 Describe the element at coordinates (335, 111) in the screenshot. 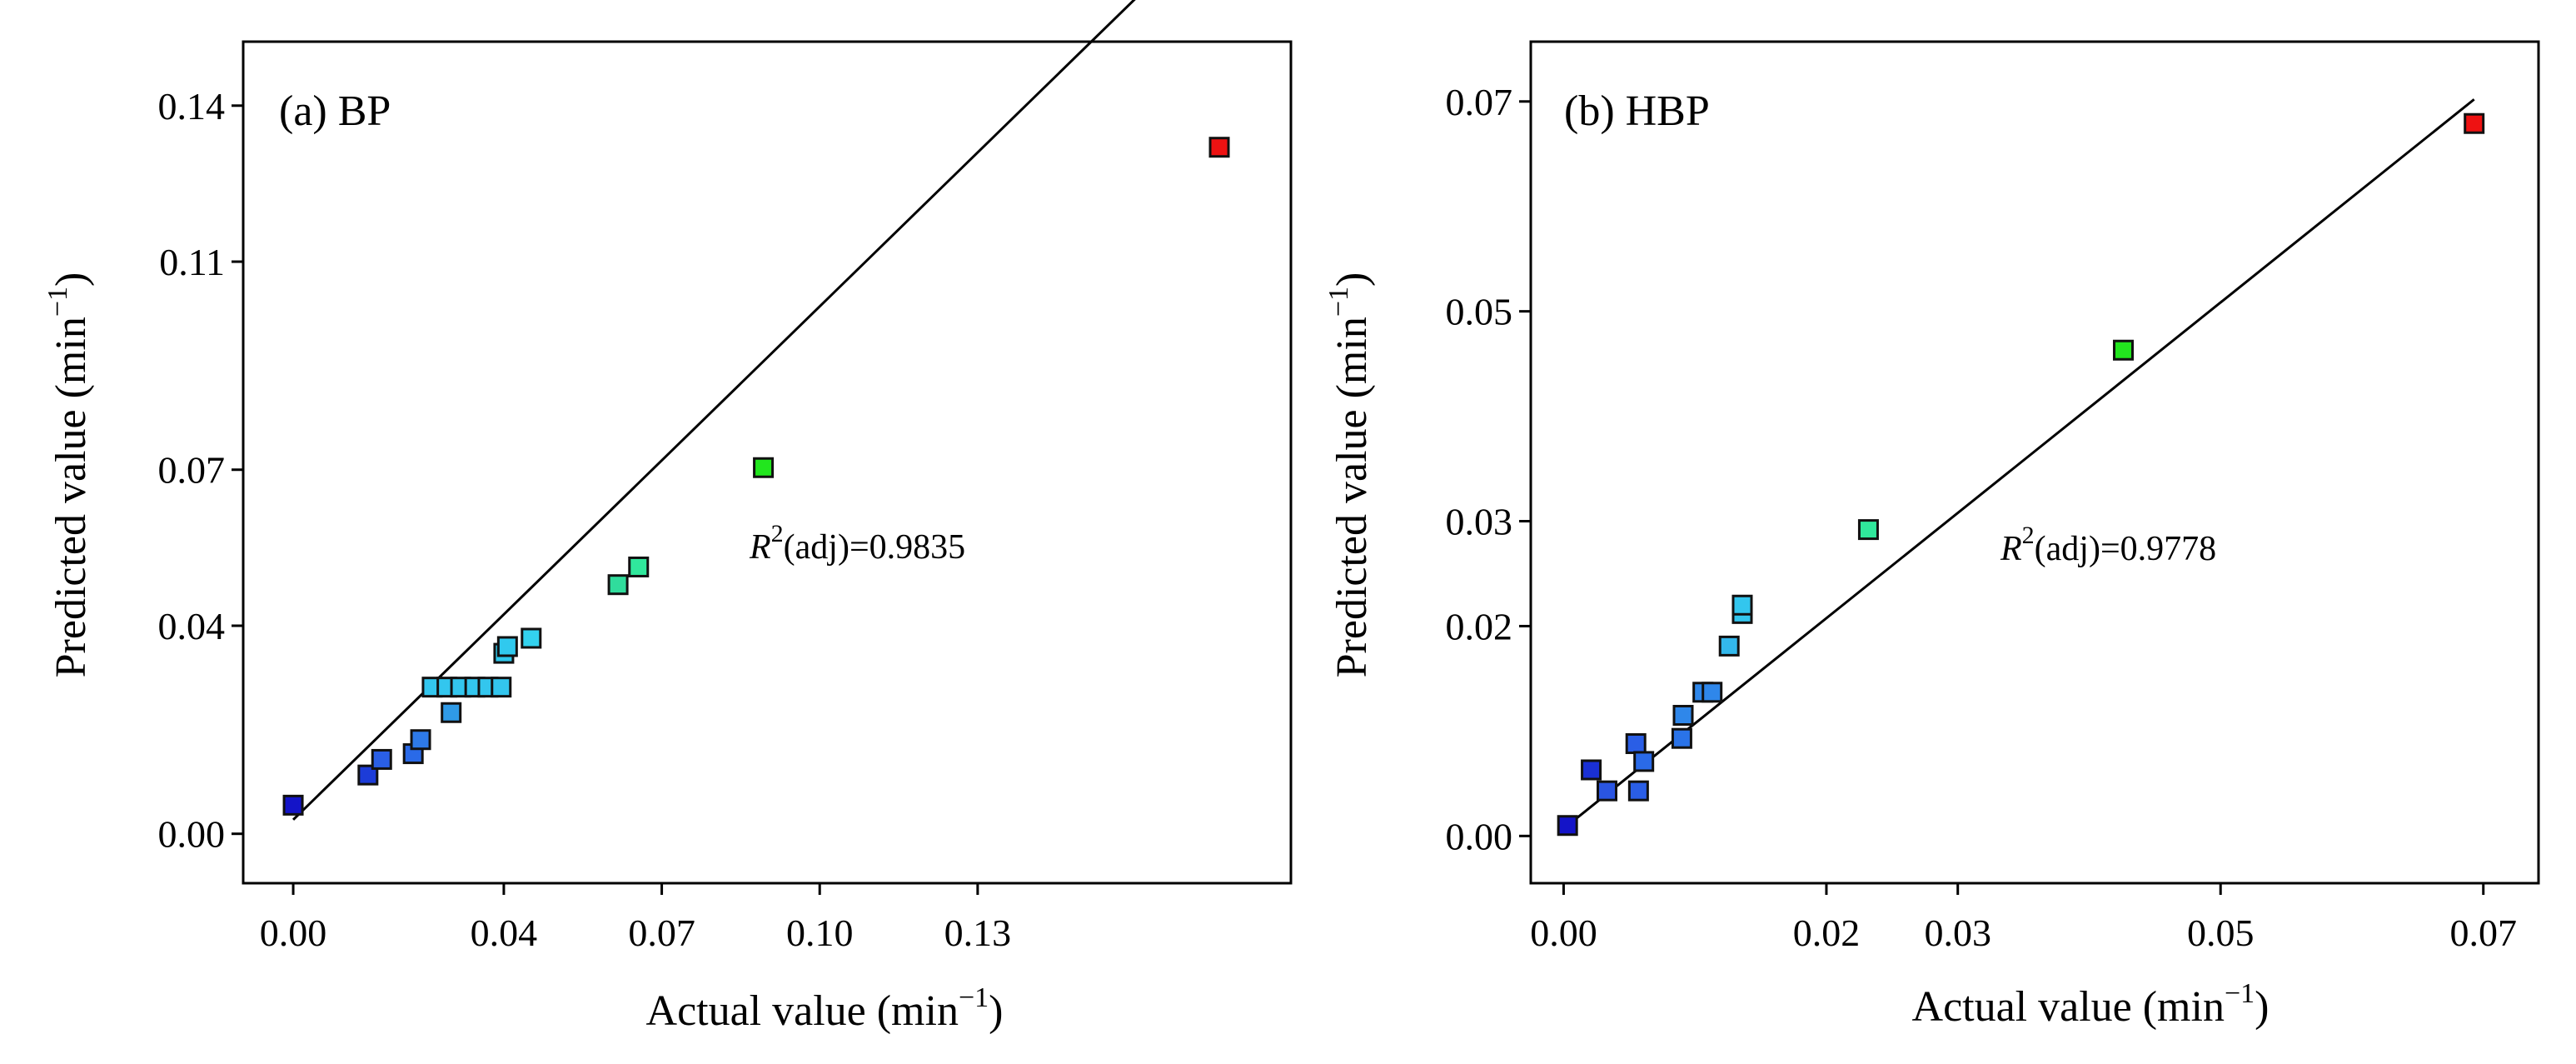

I see `panel-title-bp: (a) BP` at that location.